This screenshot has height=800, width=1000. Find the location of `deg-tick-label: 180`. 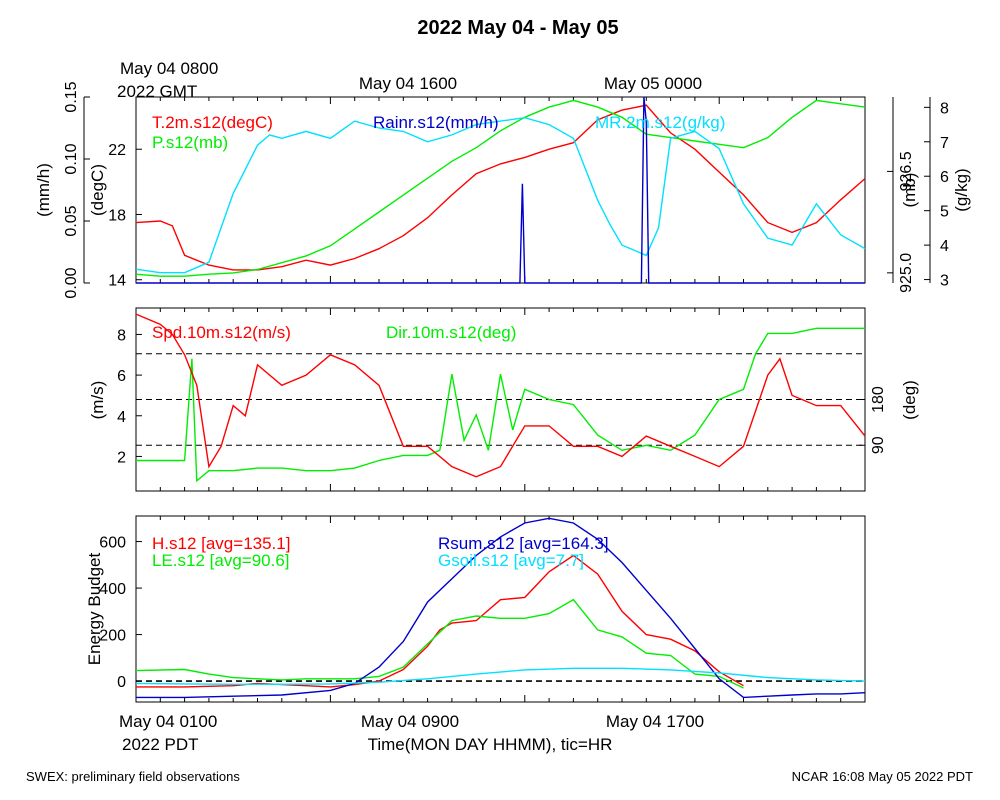

deg-tick-label: 180 is located at coordinates (878, 399).